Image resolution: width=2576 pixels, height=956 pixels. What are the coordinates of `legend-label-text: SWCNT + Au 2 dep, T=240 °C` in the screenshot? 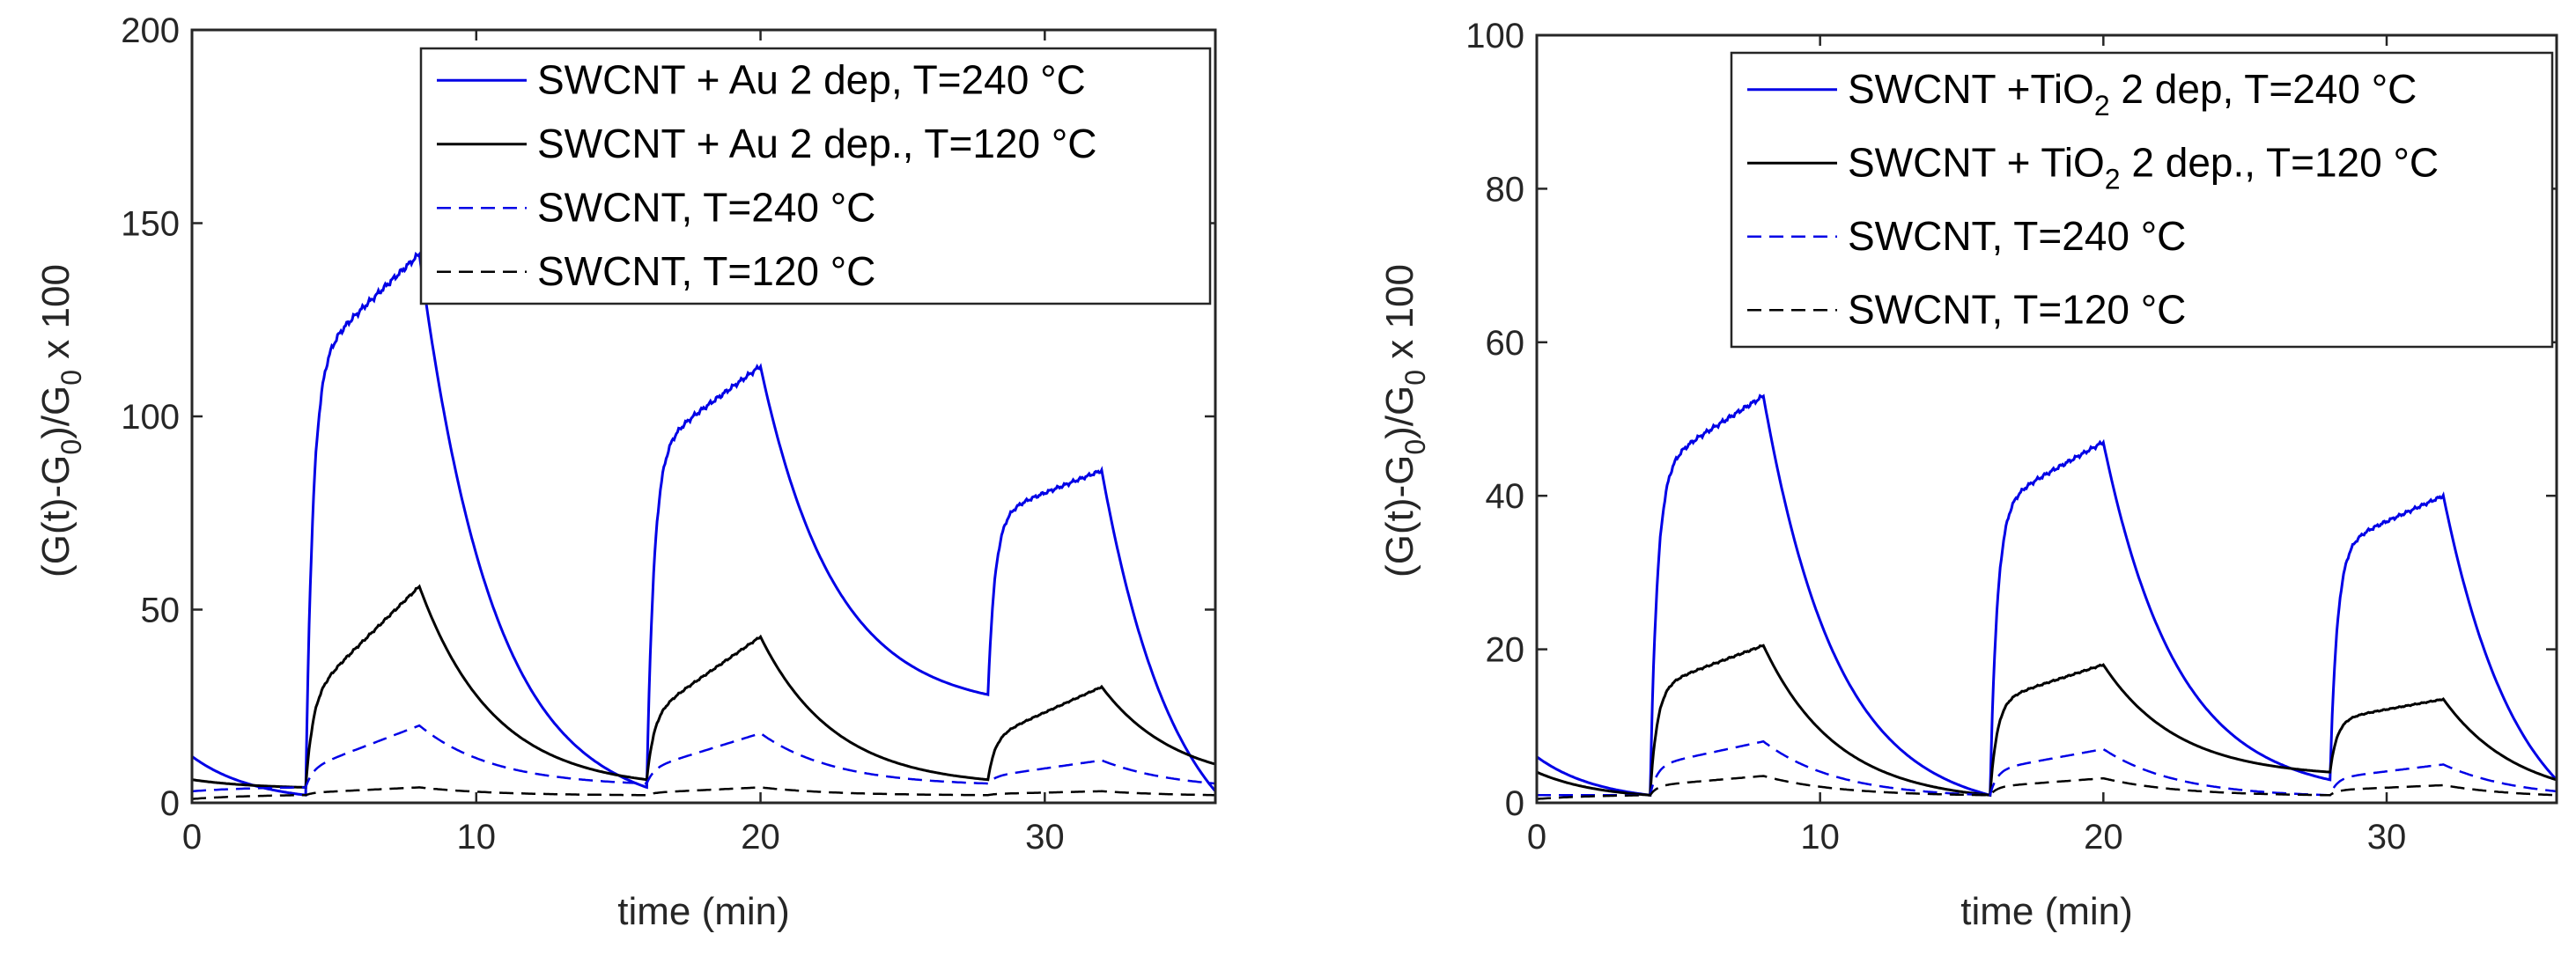 It's located at (811, 79).